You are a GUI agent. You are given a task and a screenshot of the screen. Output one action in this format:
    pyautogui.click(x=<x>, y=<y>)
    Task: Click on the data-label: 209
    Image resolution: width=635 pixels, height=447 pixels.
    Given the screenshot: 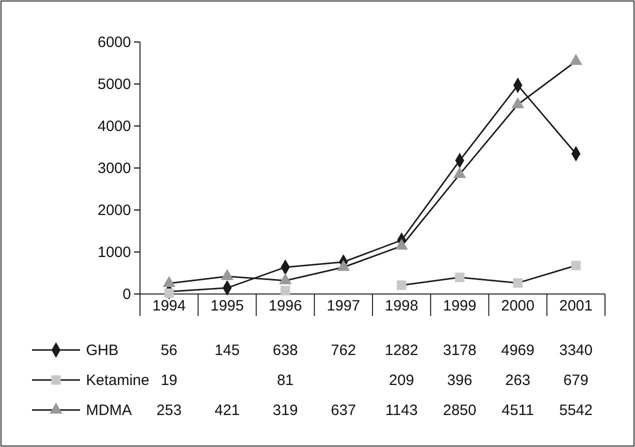 What is the action you would take?
    pyautogui.click(x=401, y=380)
    